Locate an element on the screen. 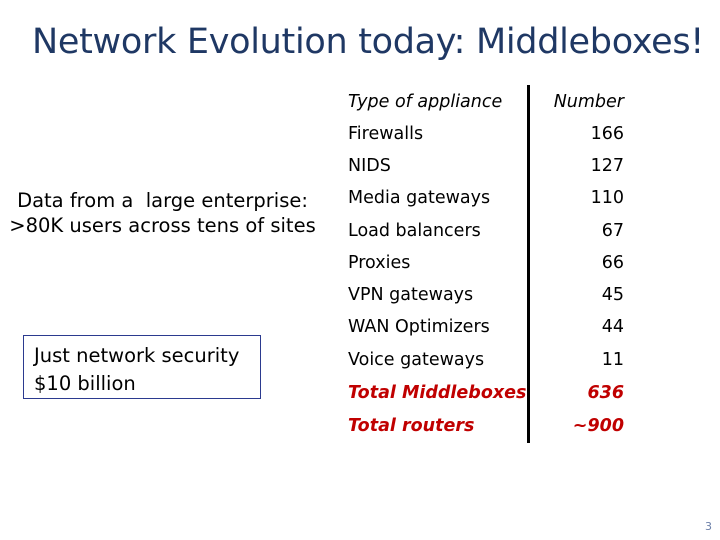 This screenshot has height=540, width=720. slide-title: Network Evolution today: Middleboxes! is located at coordinates (368, 42).